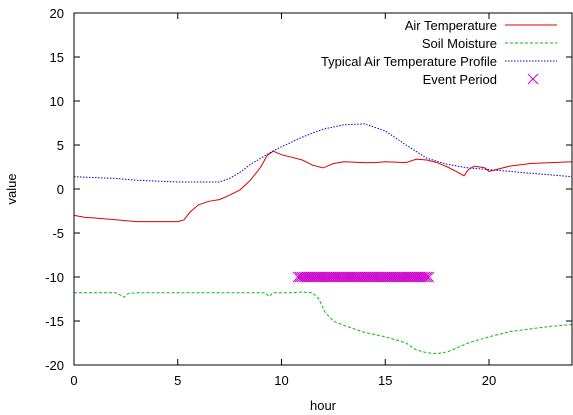 Image resolution: width=573 pixels, height=415 pixels. I want to click on legend-label: Typical Air Temperature Profile, so click(409, 61).